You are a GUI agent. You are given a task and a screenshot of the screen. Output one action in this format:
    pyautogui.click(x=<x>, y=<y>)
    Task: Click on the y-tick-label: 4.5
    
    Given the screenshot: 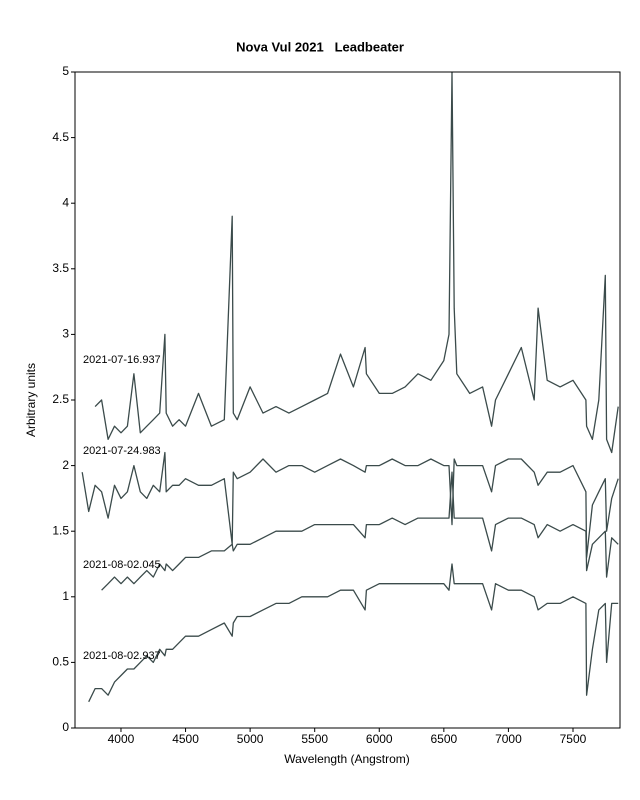 What is the action you would take?
    pyautogui.click(x=60, y=137)
    